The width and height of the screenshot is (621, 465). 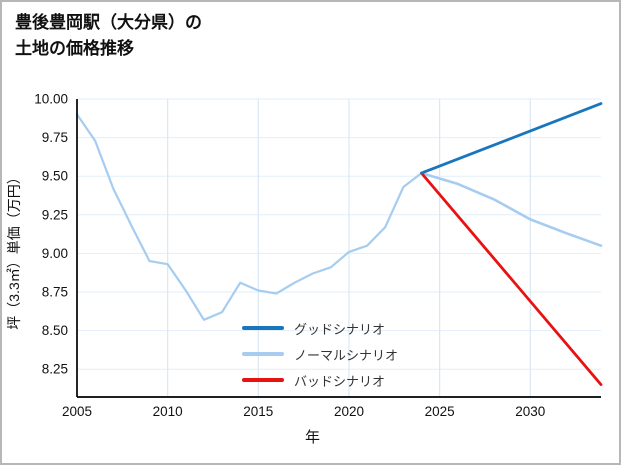 What do you see at coordinates (511, 279) in the screenshot?
I see `series-line-bad-scenario` at bounding box center [511, 279].